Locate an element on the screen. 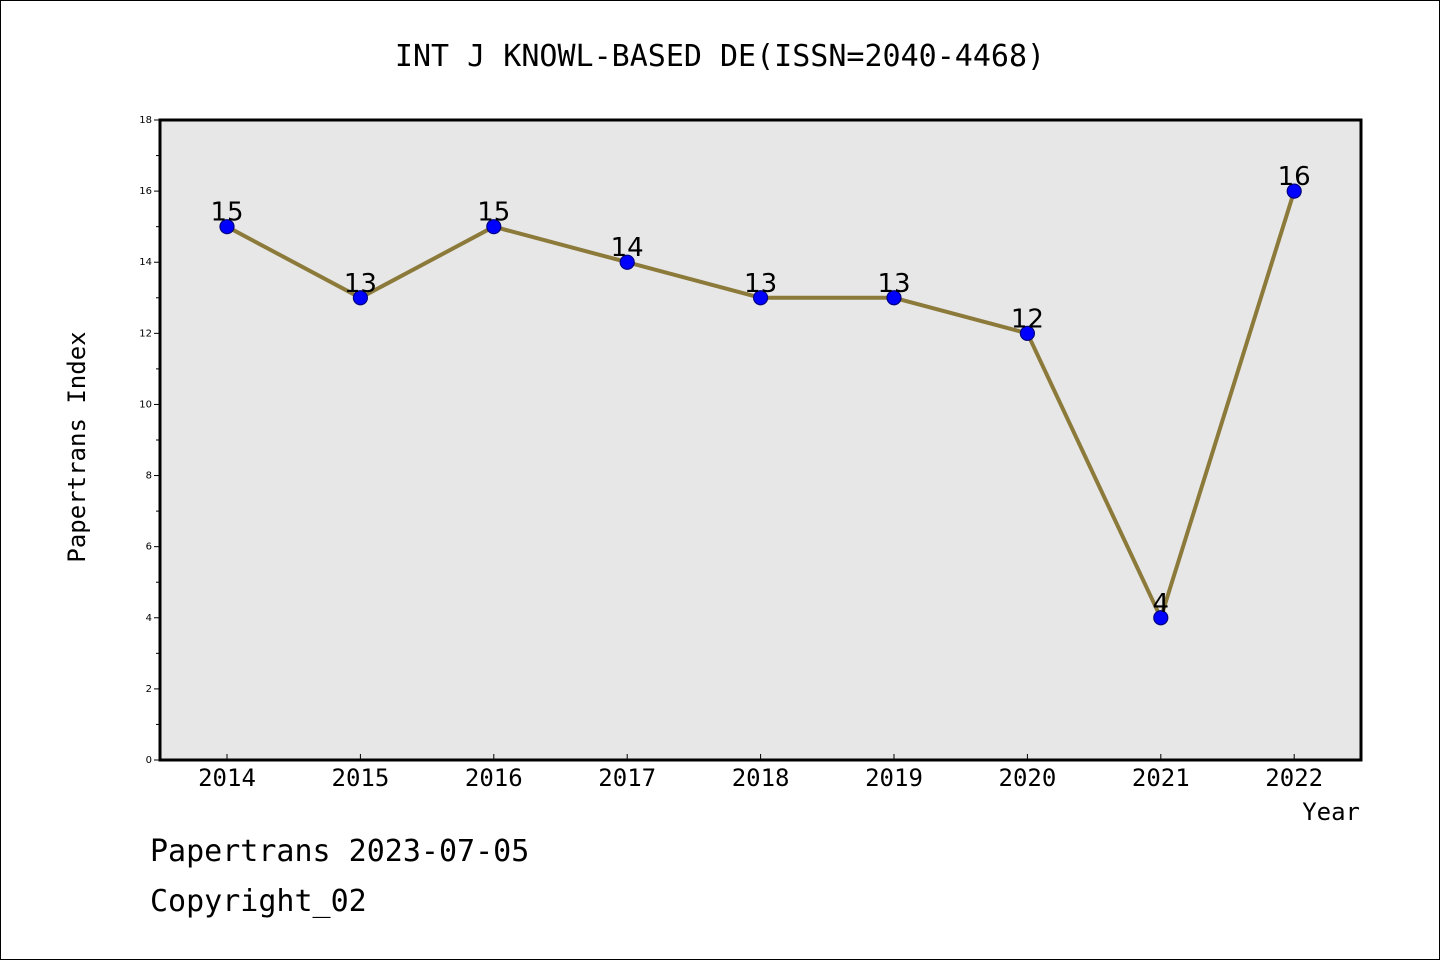 This screenshot has height=960, width=1440. footer-source: Papertrans 2023-07-05 is located at coordinates (340, 851).